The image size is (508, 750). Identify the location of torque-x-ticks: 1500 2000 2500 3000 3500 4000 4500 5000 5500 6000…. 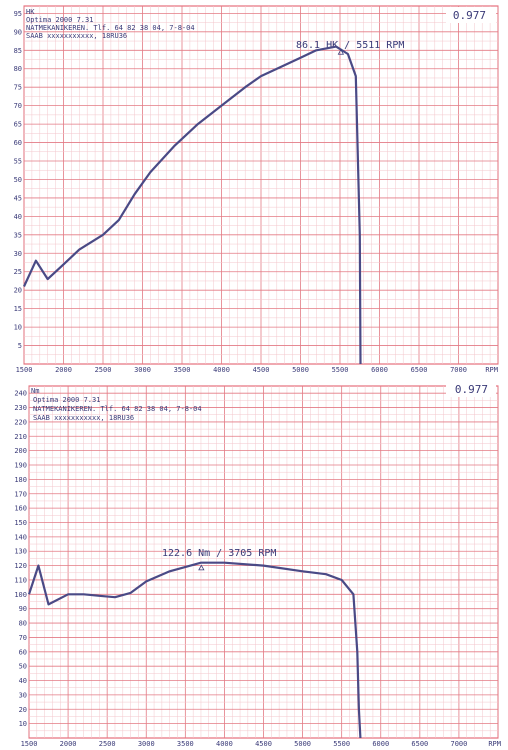
(244, 744).